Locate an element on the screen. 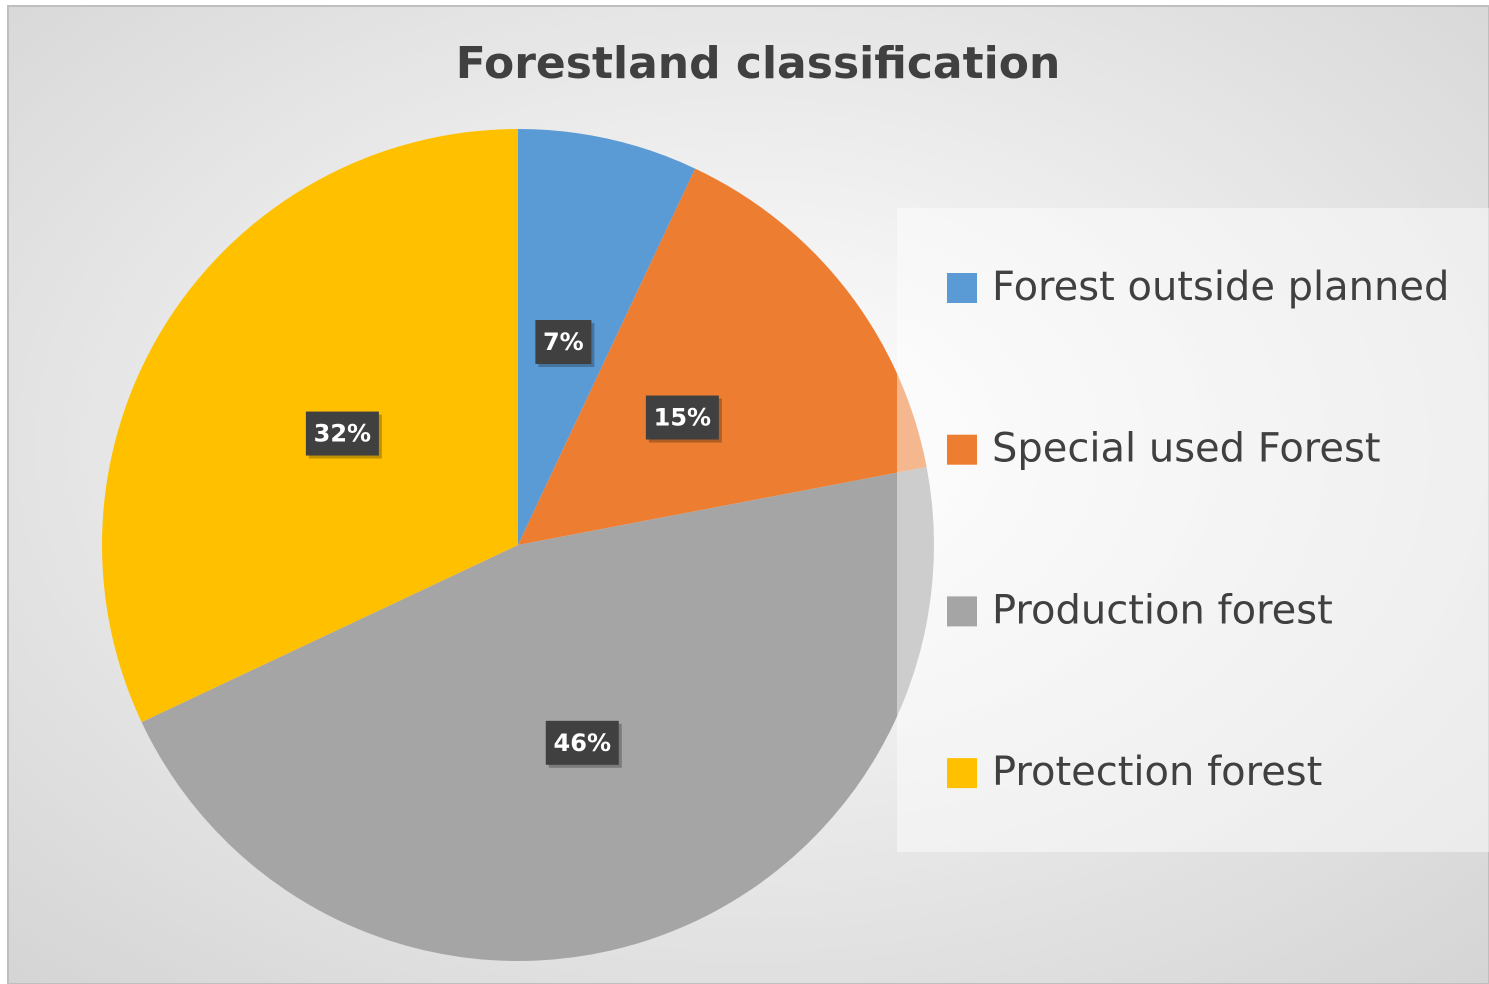  data-label: 7% is located at coordinates (563, 342).